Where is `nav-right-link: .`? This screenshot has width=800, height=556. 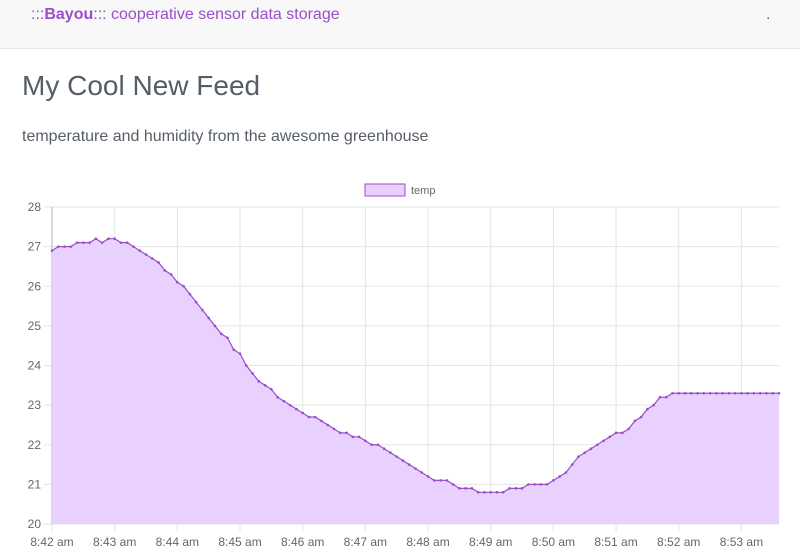 nav-right-link: . is located at coordinates (768, 14).